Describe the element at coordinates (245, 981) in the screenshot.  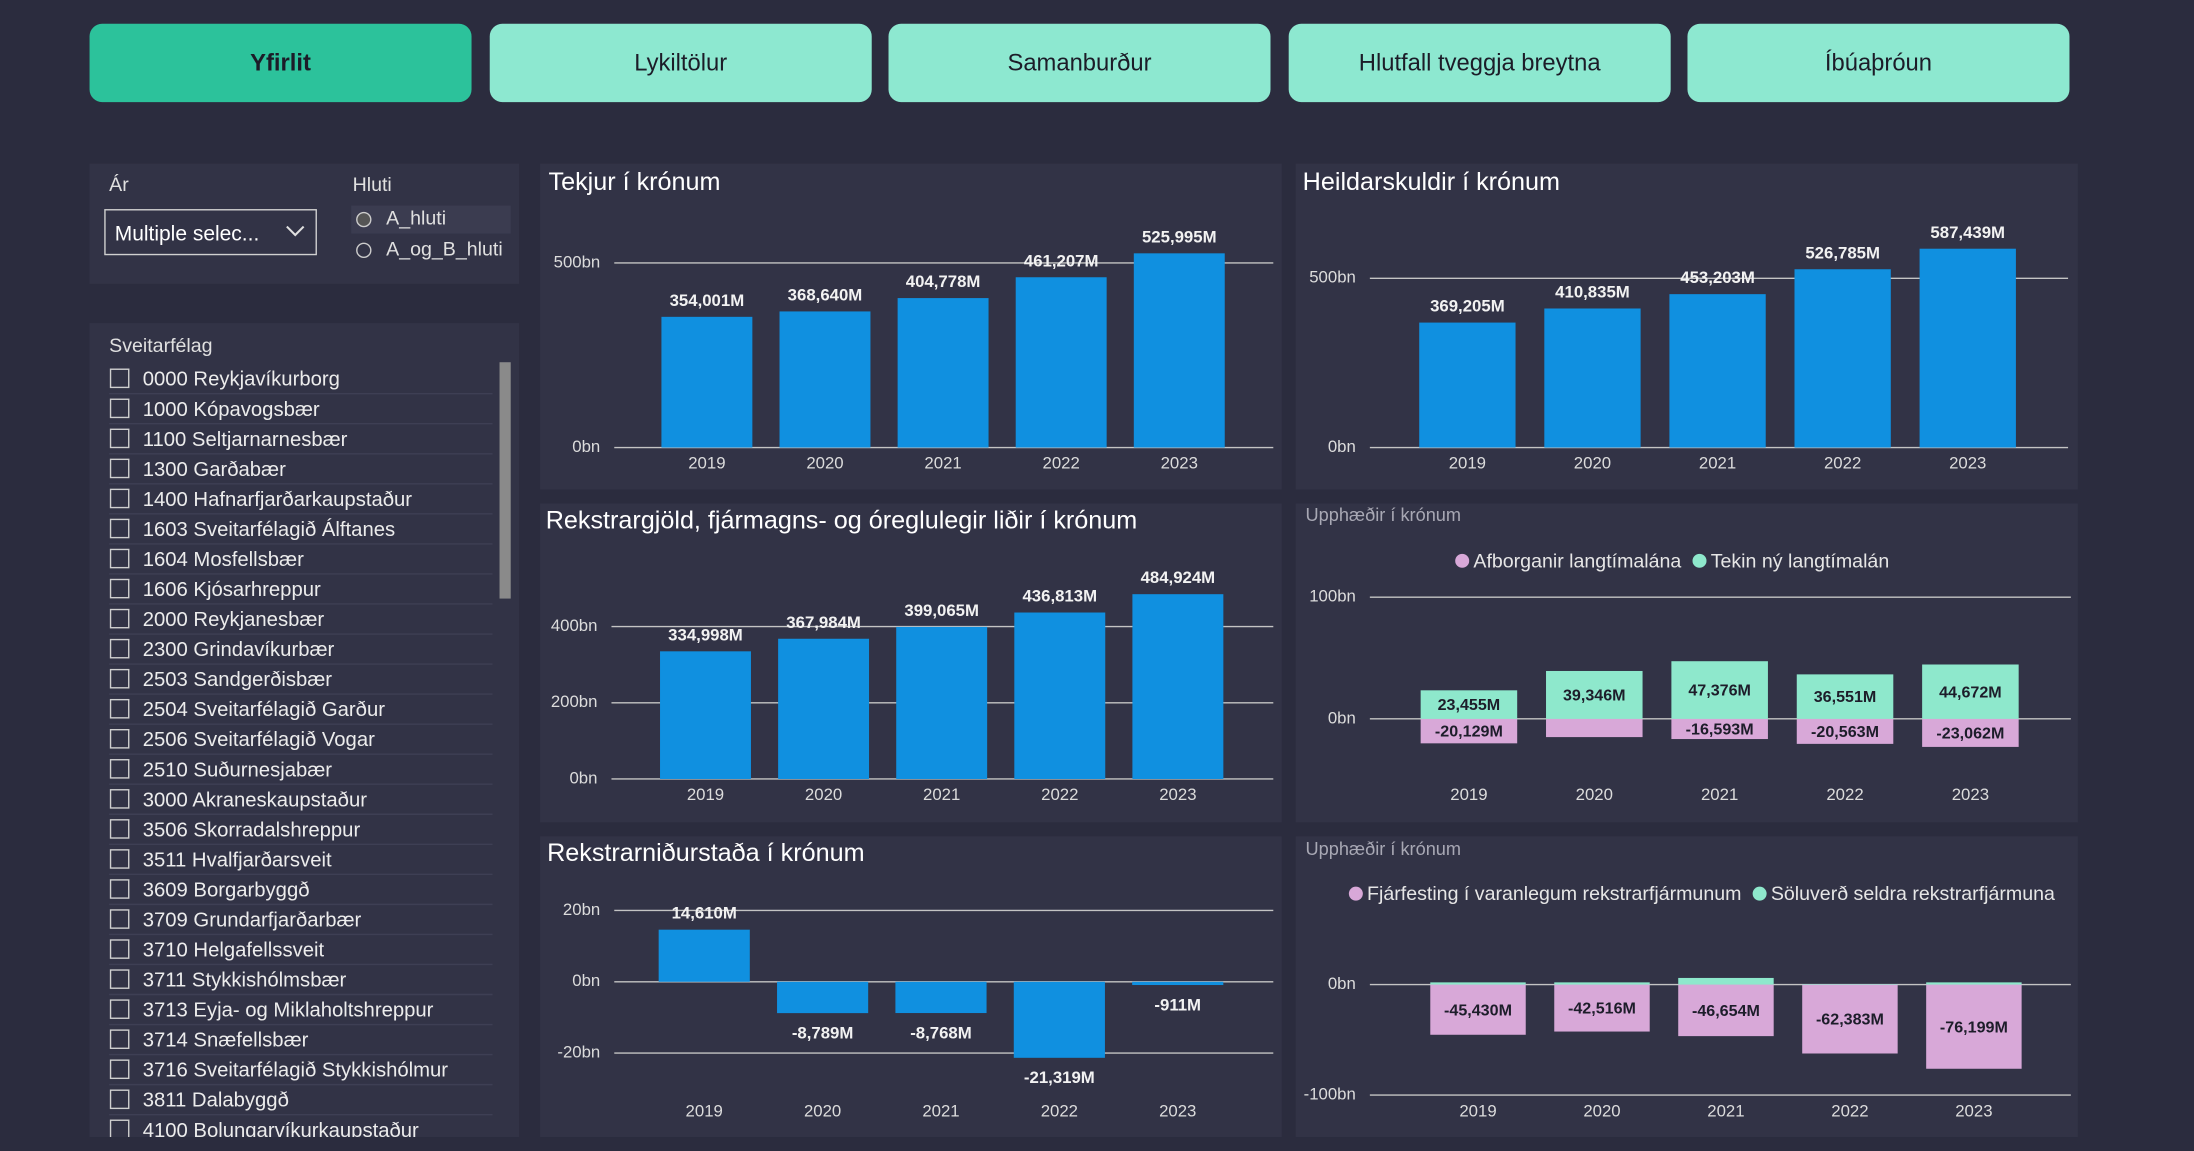
I see `item-label: 3711 Stykkishólmsbær` at that location.